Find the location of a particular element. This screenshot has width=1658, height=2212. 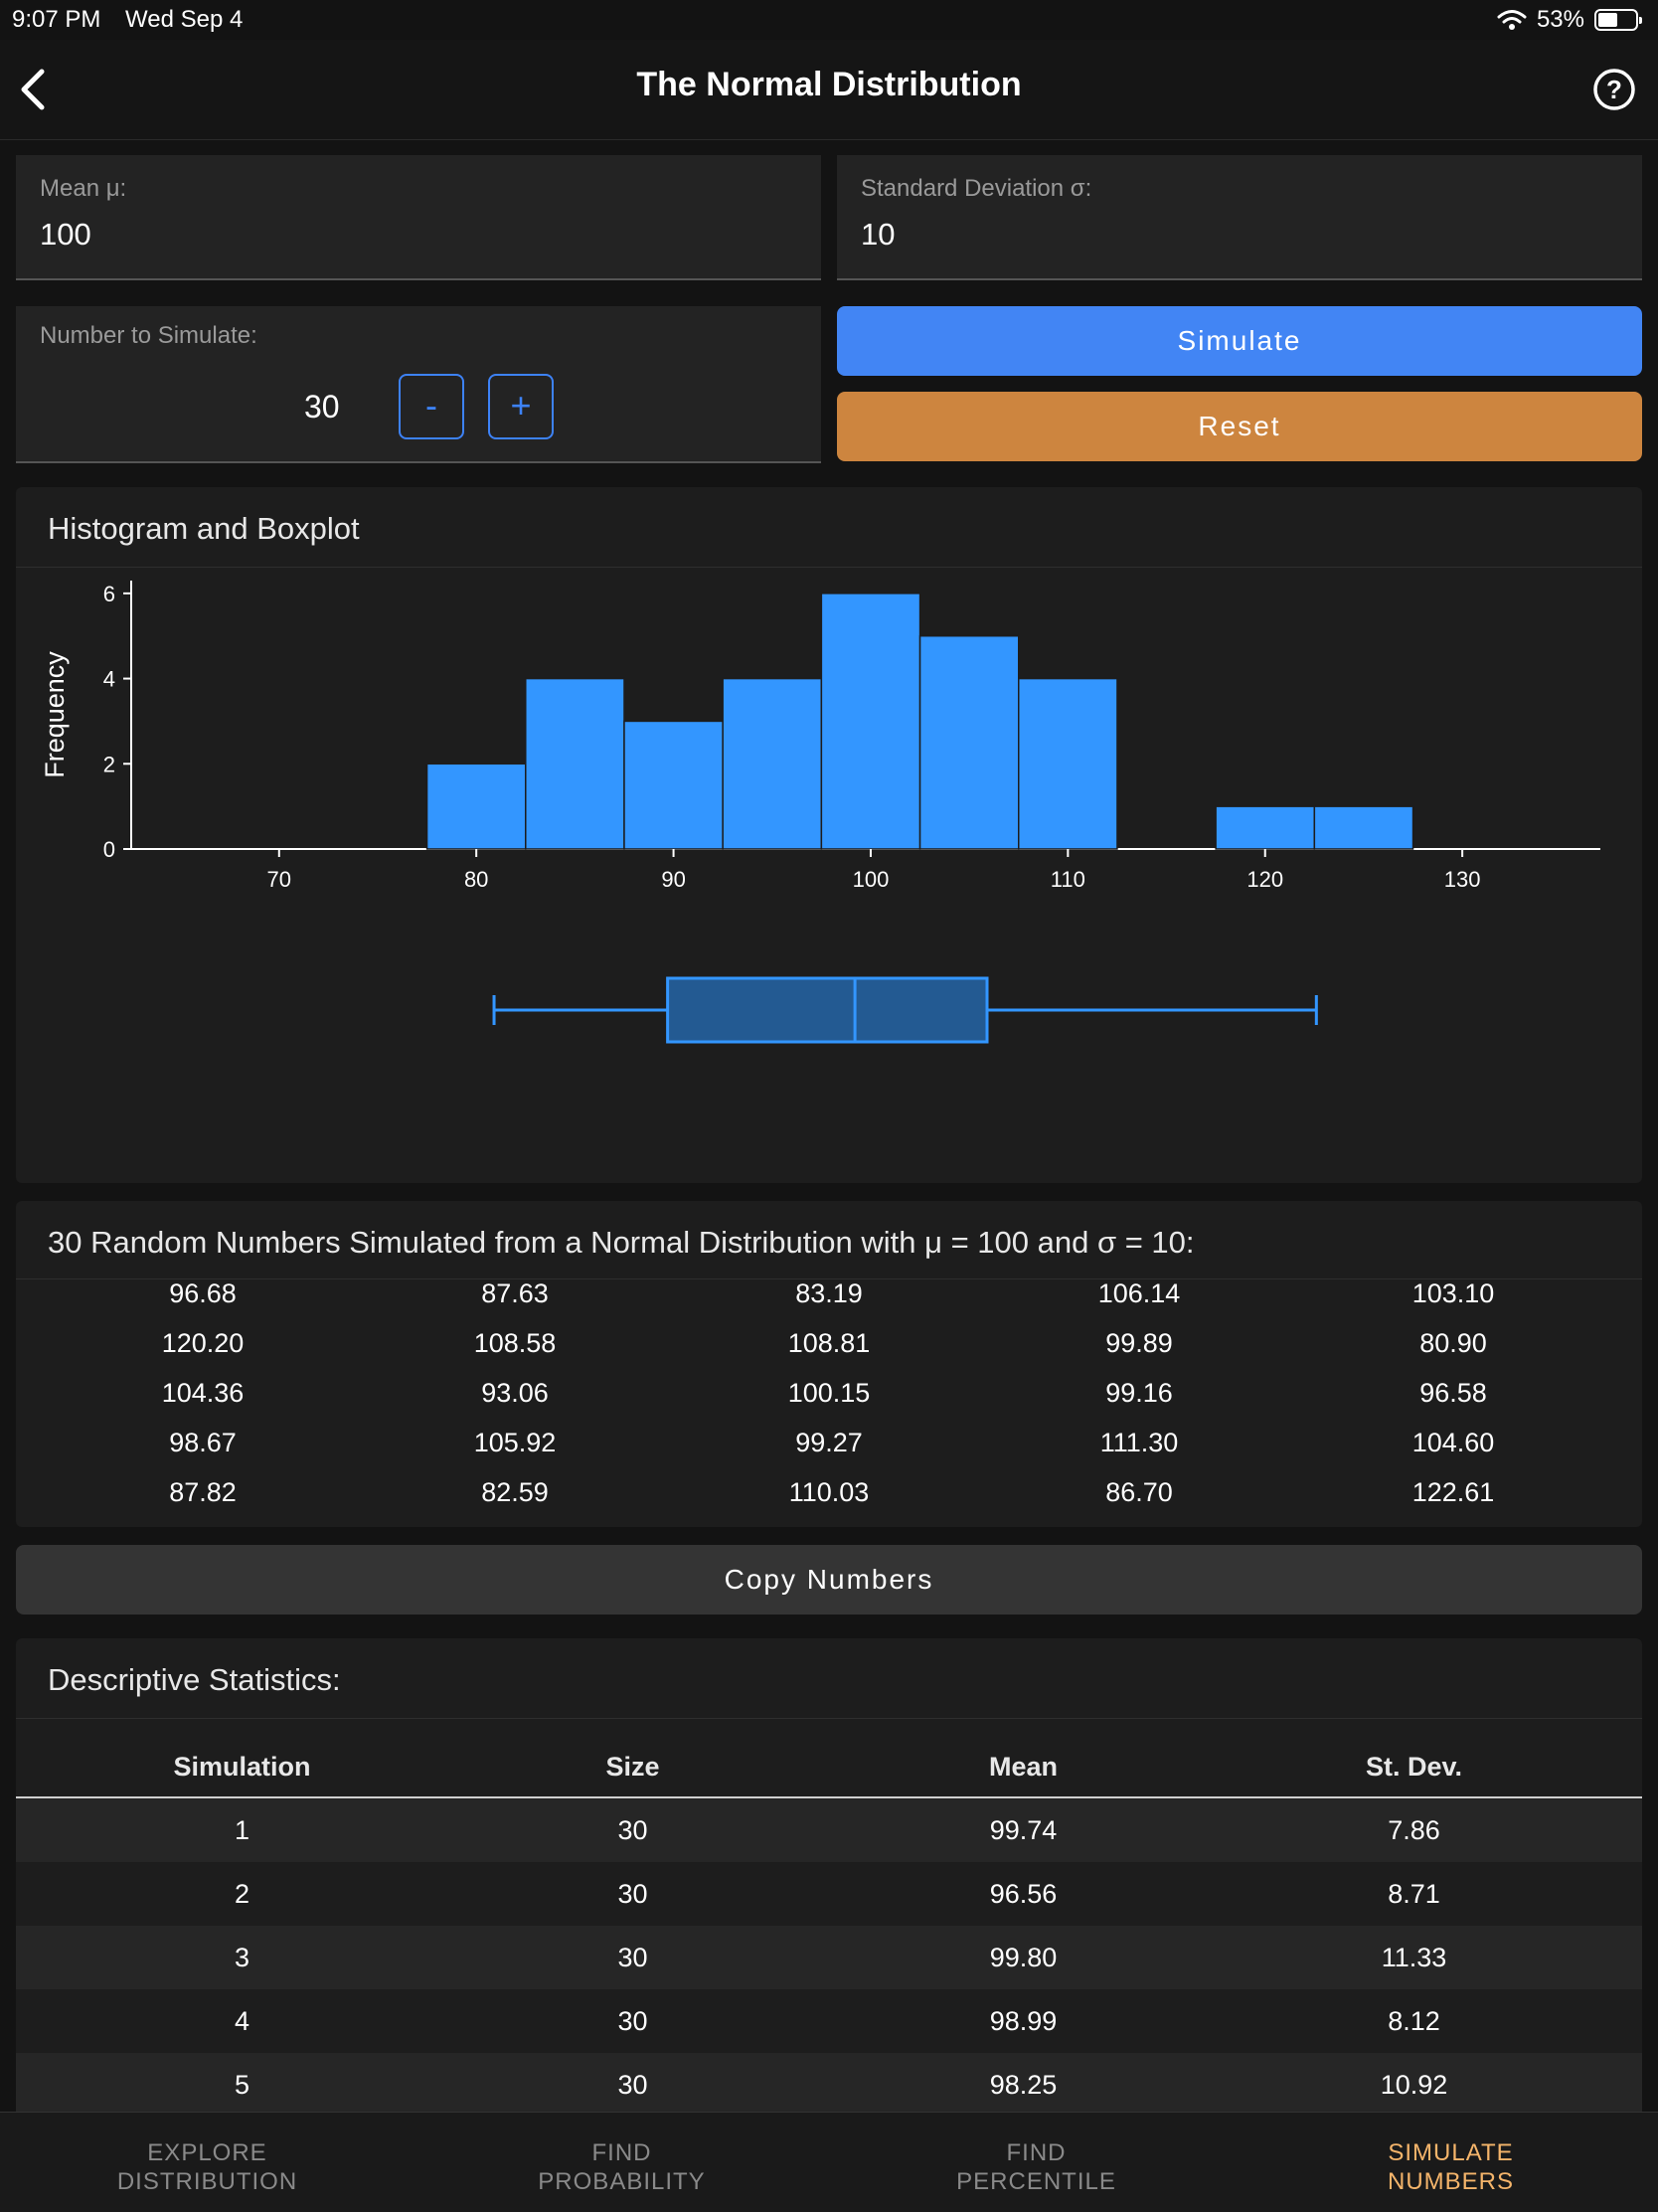

stats-row: 4 30 98.99 8.12 is located at coordinates (829, 2021).